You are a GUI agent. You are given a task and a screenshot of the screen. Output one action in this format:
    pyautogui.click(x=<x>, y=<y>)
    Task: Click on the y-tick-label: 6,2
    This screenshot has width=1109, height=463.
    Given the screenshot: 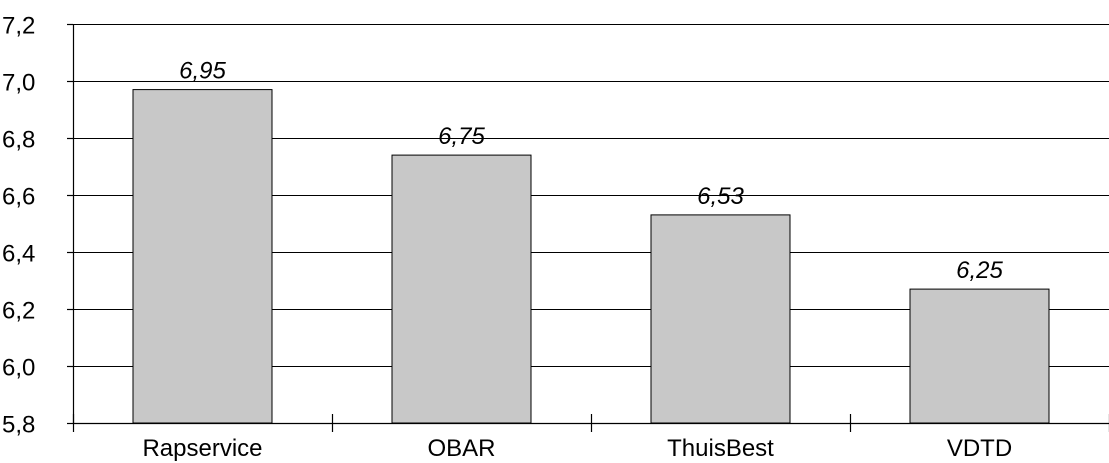 What is the action you would take?
    pyautogui.click(x=18, y=311)
    